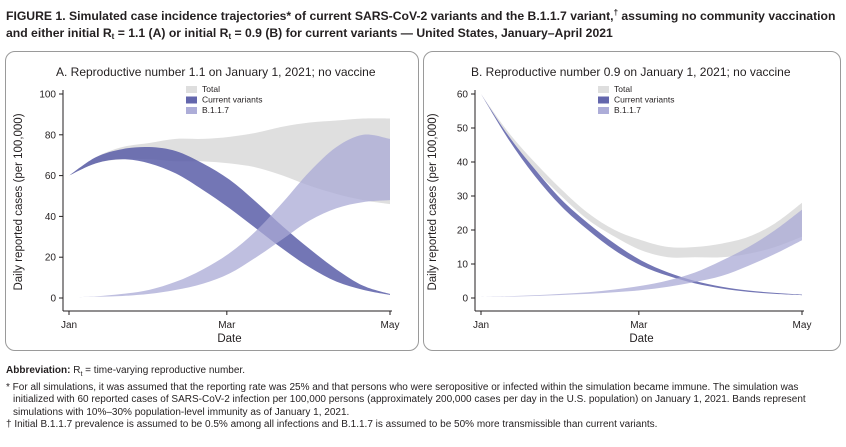  I want to click on y-tick-label: 100, so click(47, 95).